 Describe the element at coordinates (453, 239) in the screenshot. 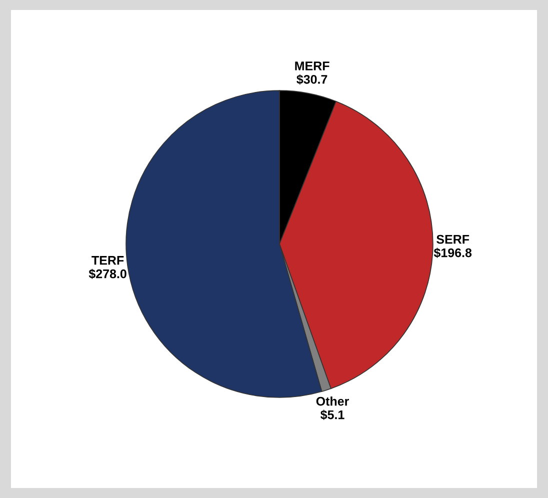

I see `slice-label: SERF` at that location.